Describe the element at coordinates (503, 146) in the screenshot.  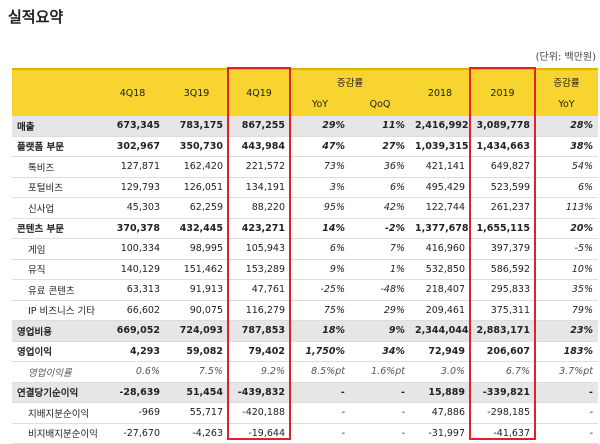
I see `cell: 1,434,663` at that location.